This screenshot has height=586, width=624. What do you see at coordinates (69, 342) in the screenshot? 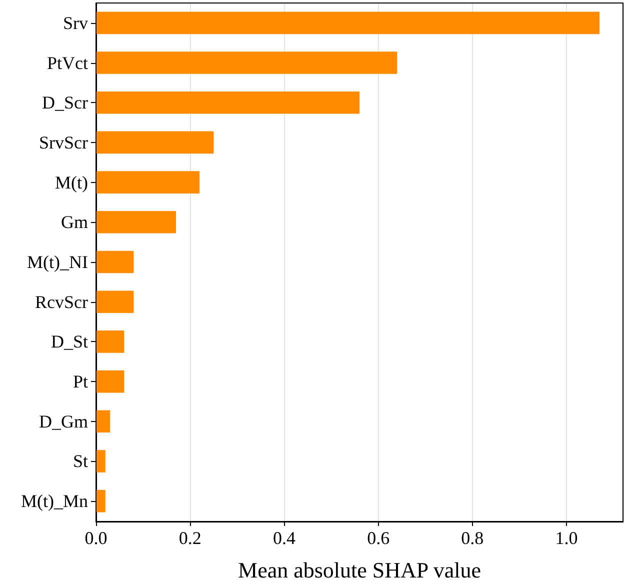
I see `y-tick-label: D_St` at bounding box center [69, 342].